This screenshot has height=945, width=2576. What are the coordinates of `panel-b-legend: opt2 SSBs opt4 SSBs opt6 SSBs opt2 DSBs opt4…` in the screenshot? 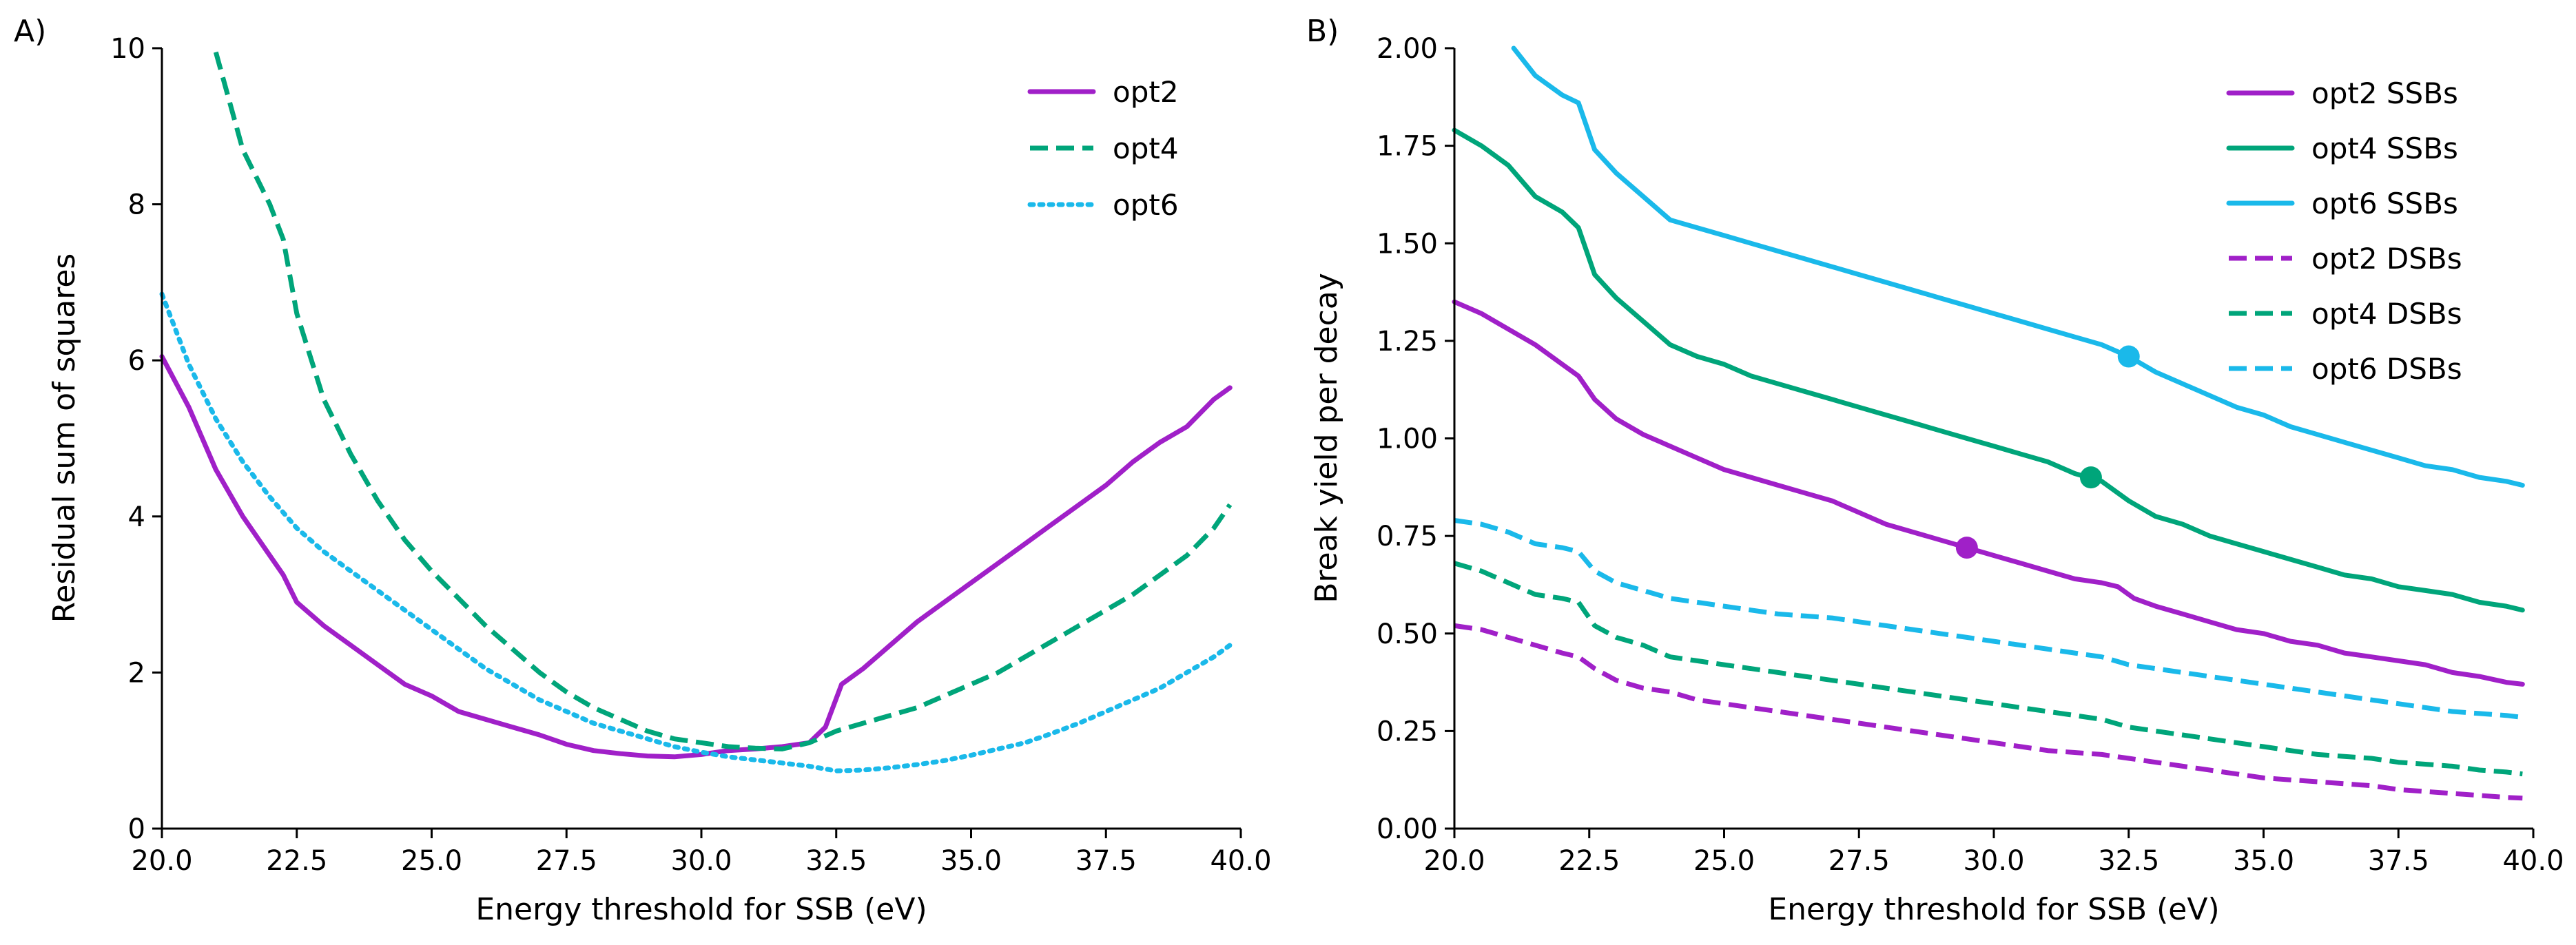 It's located at (2344, 231).